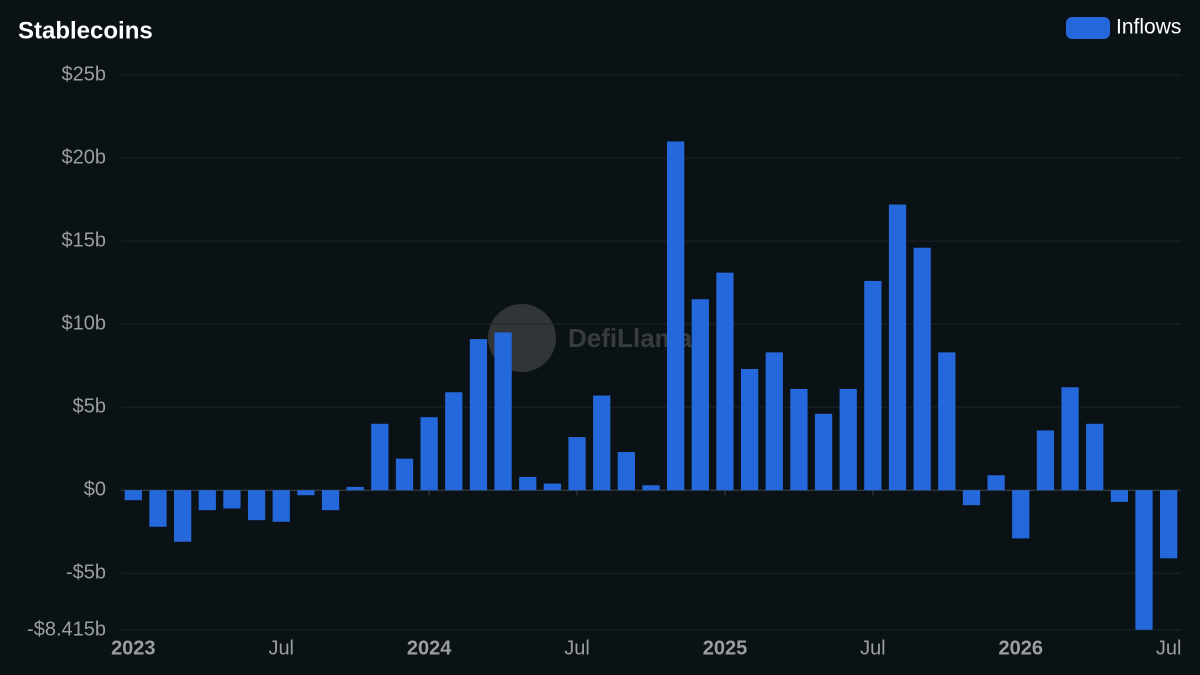 Image resolution: width=1200 pixels, height=675 pixels. I want to click on y-tick-label: -$5b, so click(86, 573).